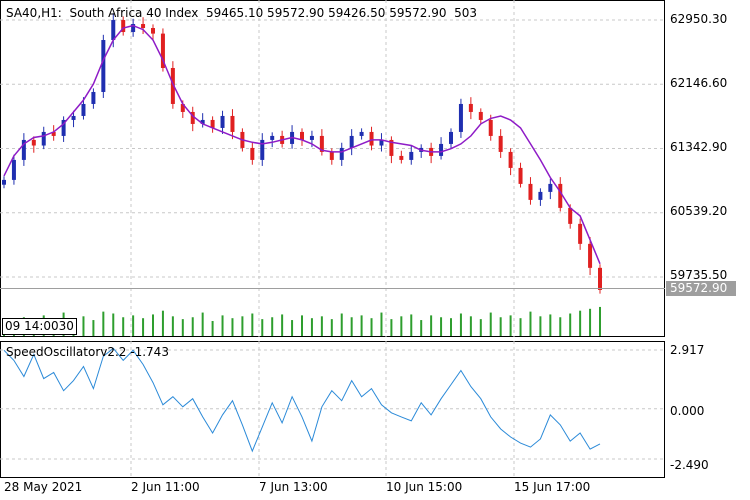 This screenshot has height=500, width=750. What do you see at coordinates (466, 13) in the screenshot?
I see `volume-value: 503` at bounding box center [466, 13].